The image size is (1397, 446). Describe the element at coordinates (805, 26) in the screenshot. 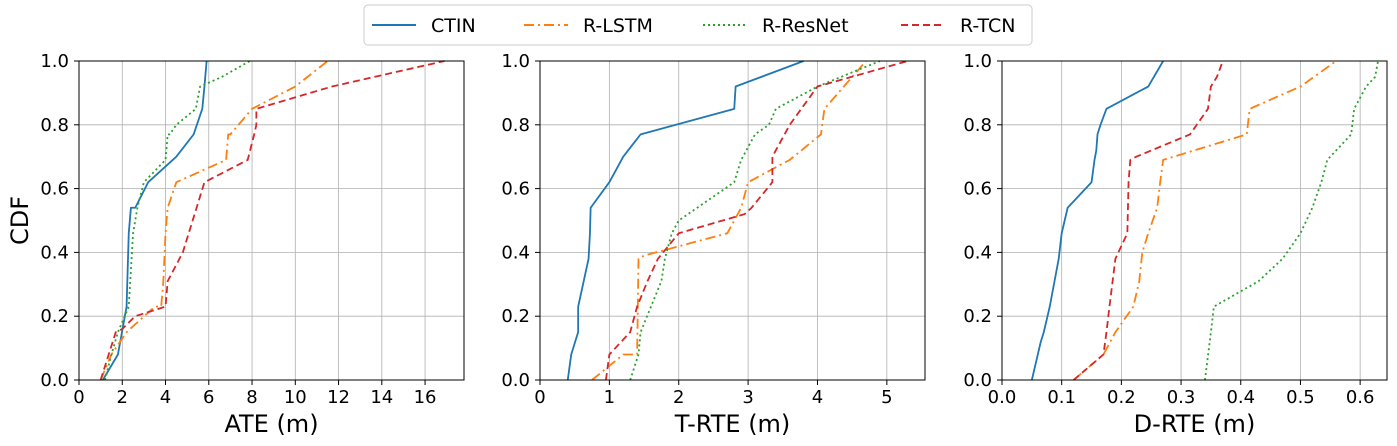

I see `legend-label: R-ResNet` at that location.